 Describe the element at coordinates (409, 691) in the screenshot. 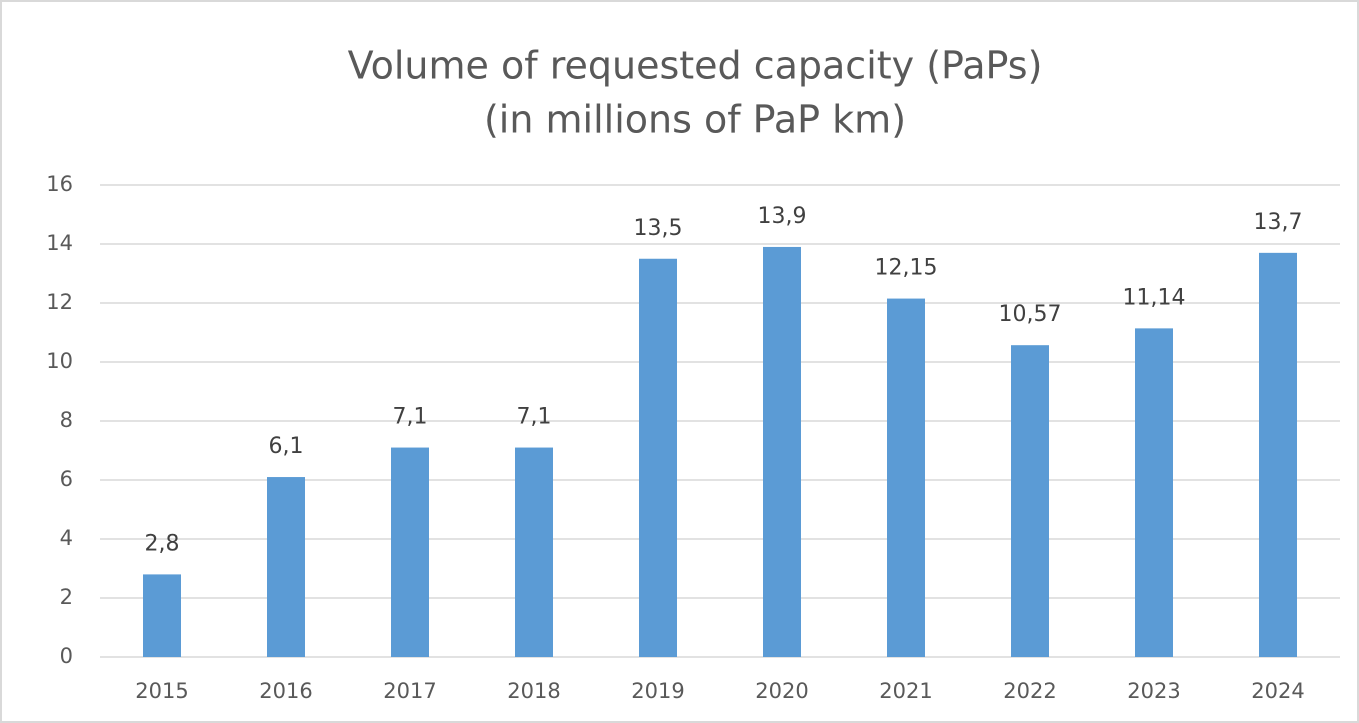

I see `x-tick-label: 2017` at that location.